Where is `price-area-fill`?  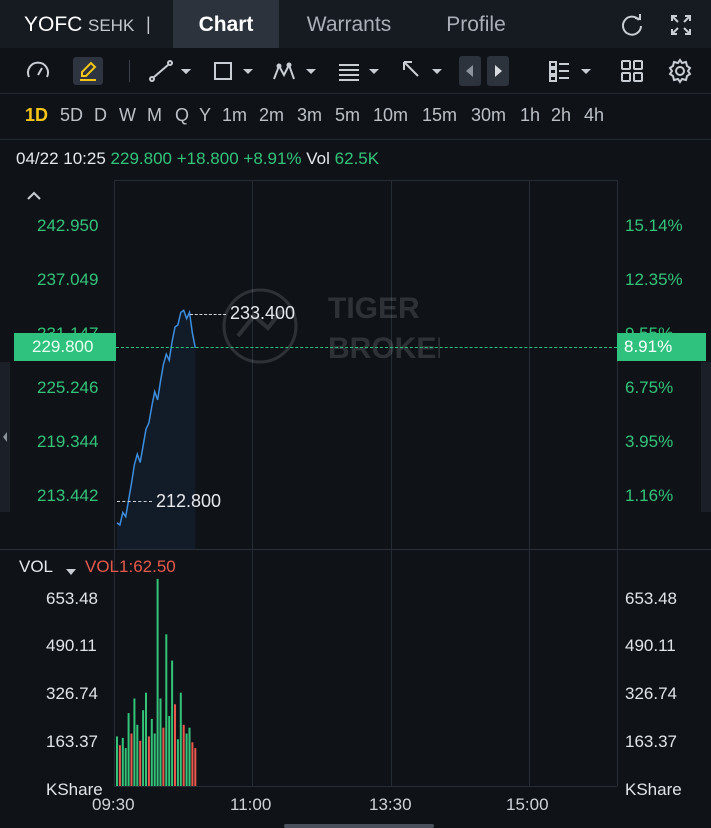
price-area-fill is located at coordinates (156, 429).